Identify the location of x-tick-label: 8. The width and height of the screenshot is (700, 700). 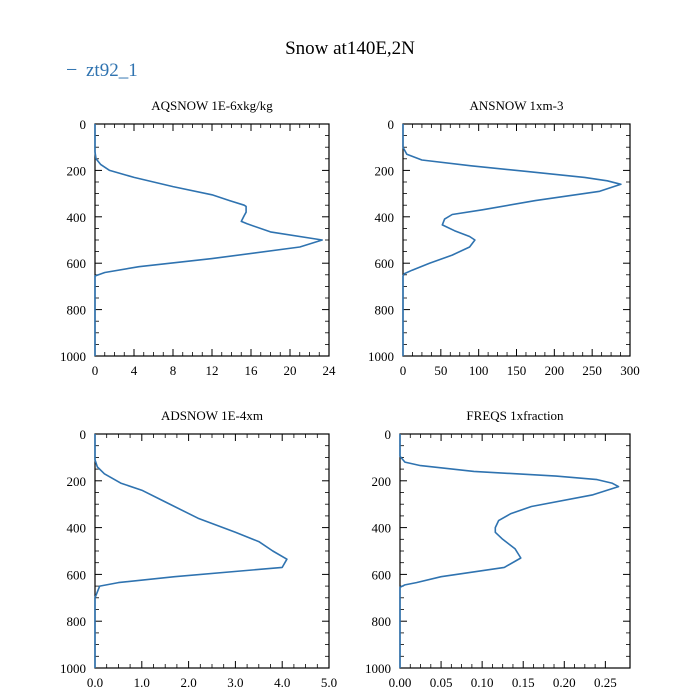
(173, 370).